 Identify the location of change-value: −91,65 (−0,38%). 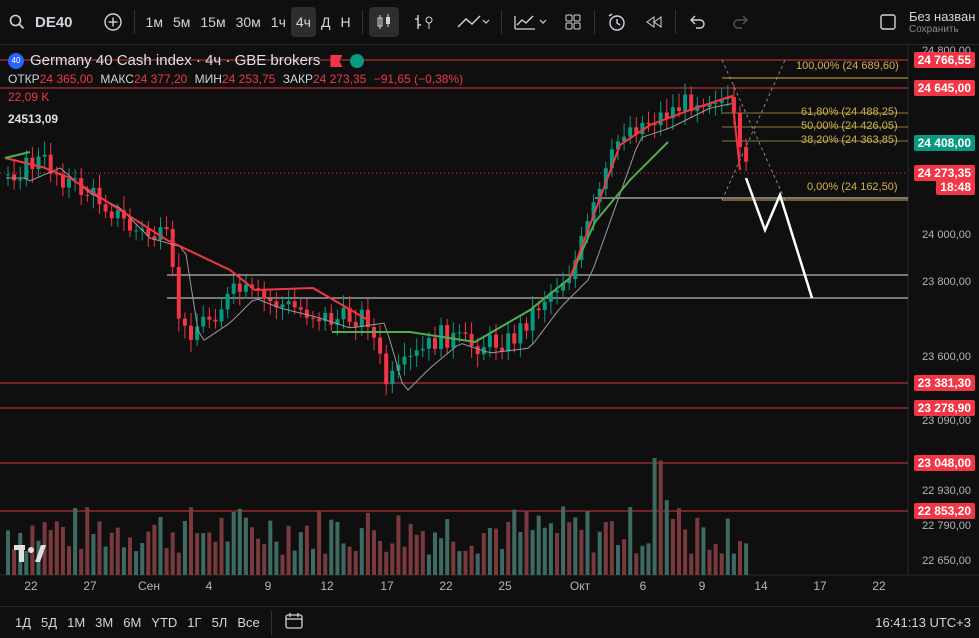
(418, 79).